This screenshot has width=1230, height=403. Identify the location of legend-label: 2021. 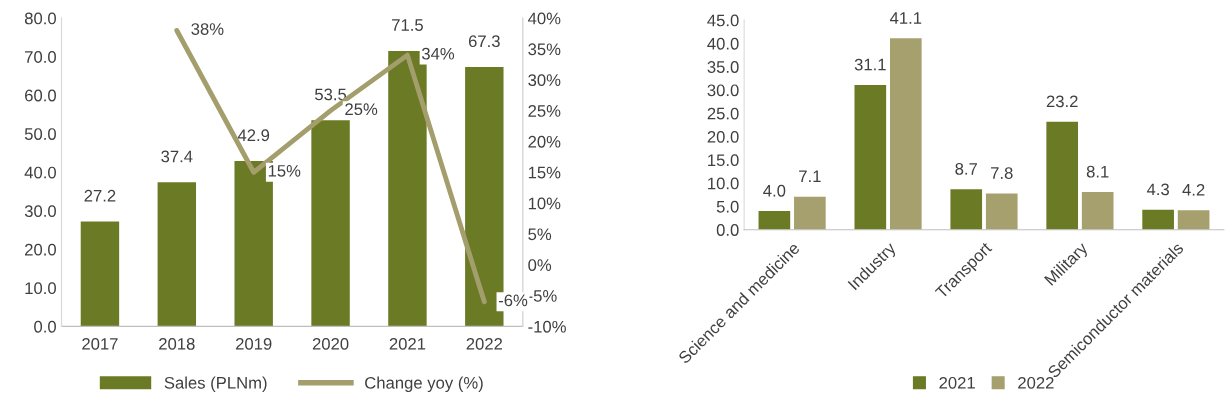
(957, 382).